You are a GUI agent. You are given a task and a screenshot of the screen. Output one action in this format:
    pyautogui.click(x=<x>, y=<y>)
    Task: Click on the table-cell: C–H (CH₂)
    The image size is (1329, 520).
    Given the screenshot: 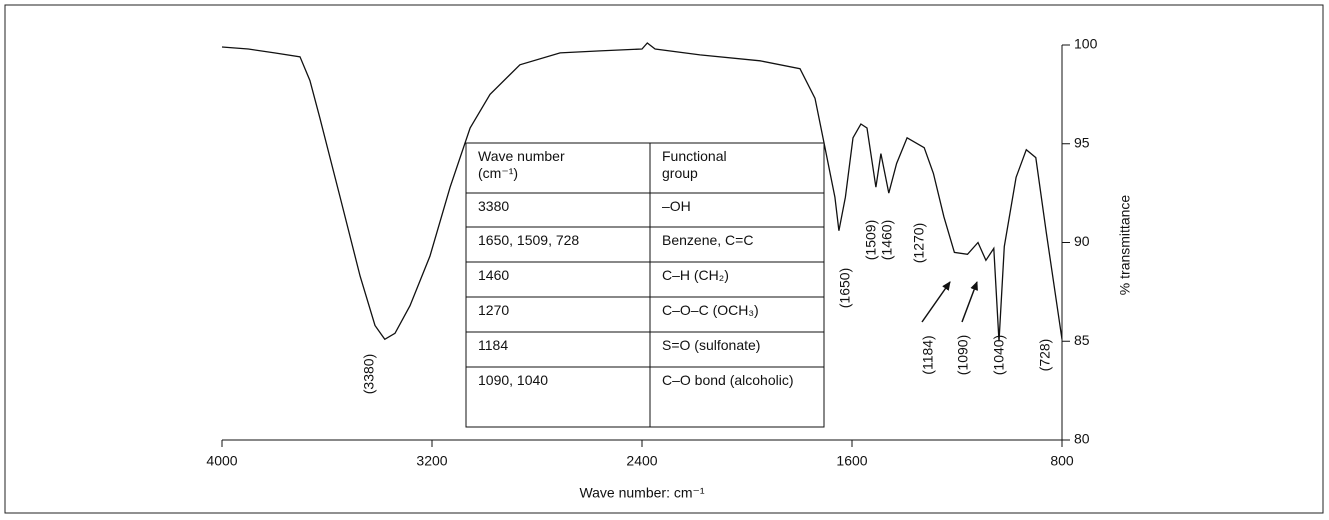 What is the action you would take?
    pyautogui.click(x=695, y=275)
    